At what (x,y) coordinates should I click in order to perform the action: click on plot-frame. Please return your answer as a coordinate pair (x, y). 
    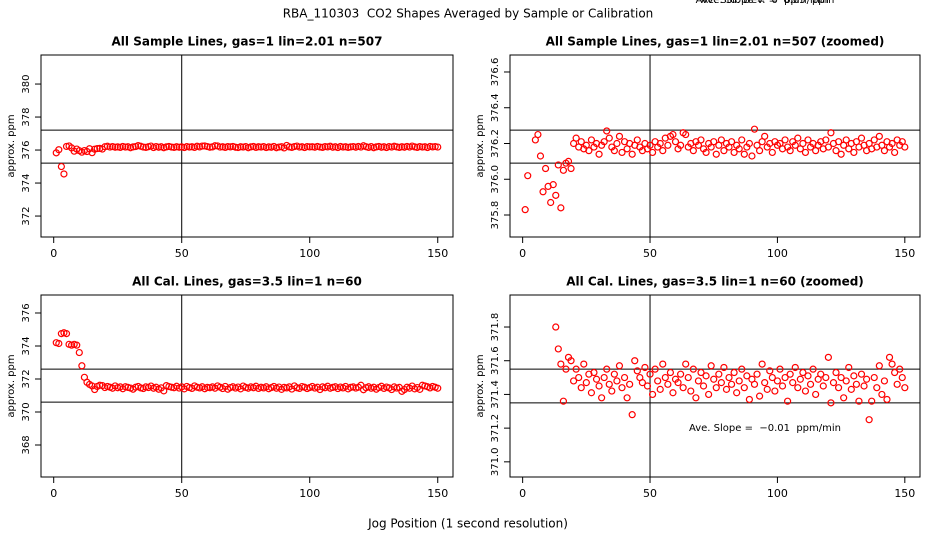
    Looking at the image, I should click on (715, 386).